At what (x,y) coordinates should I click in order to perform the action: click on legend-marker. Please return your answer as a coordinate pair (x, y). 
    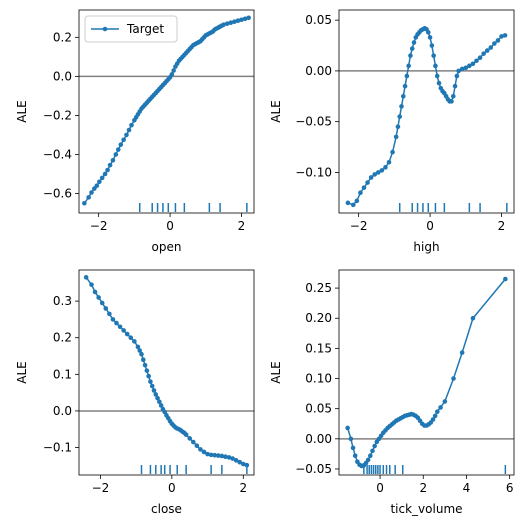
    Looking at the image, I should click on (105, 29).